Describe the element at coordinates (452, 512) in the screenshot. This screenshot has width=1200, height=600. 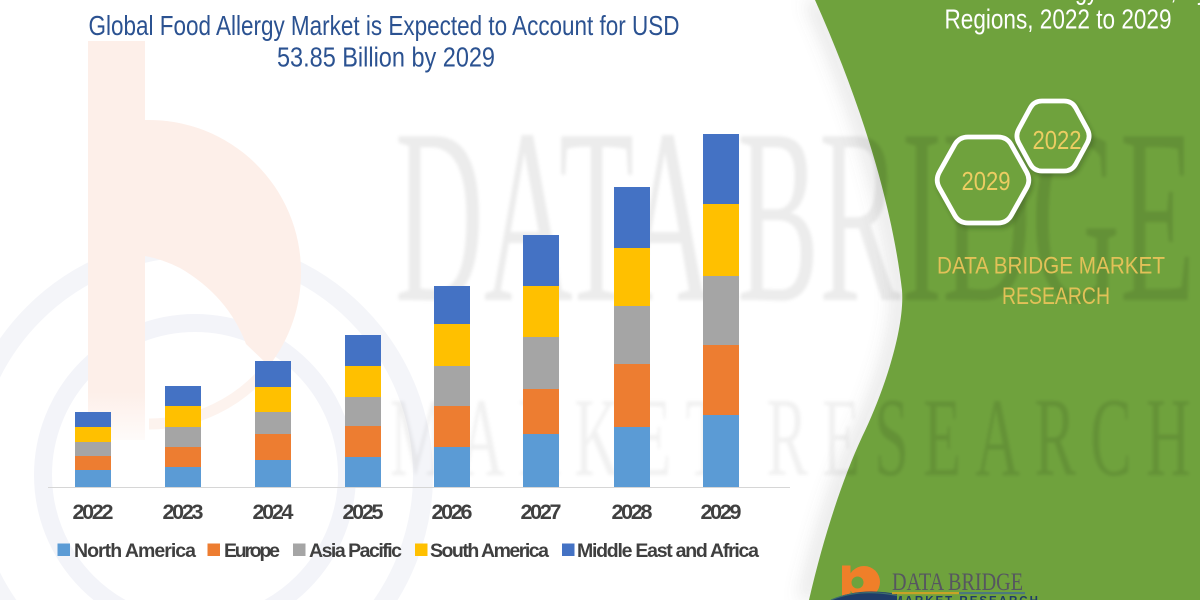
I see `svg-text: 2026` at that location.